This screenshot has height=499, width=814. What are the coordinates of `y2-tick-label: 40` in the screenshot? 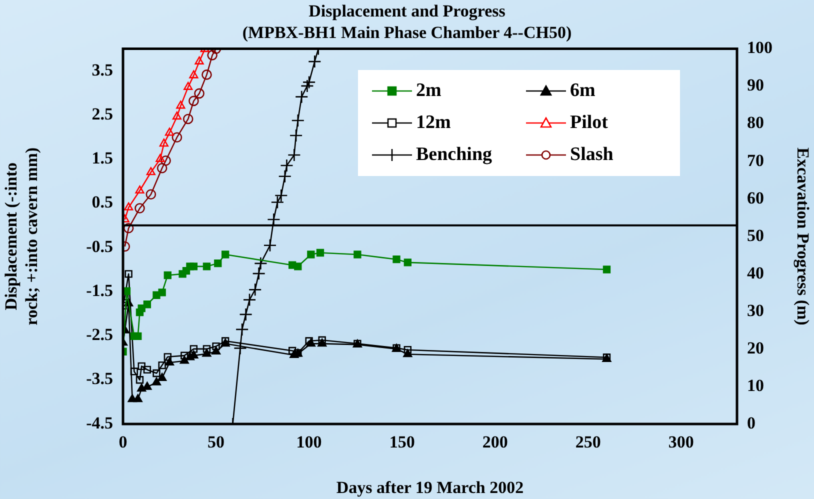 It's located at (755, 272).